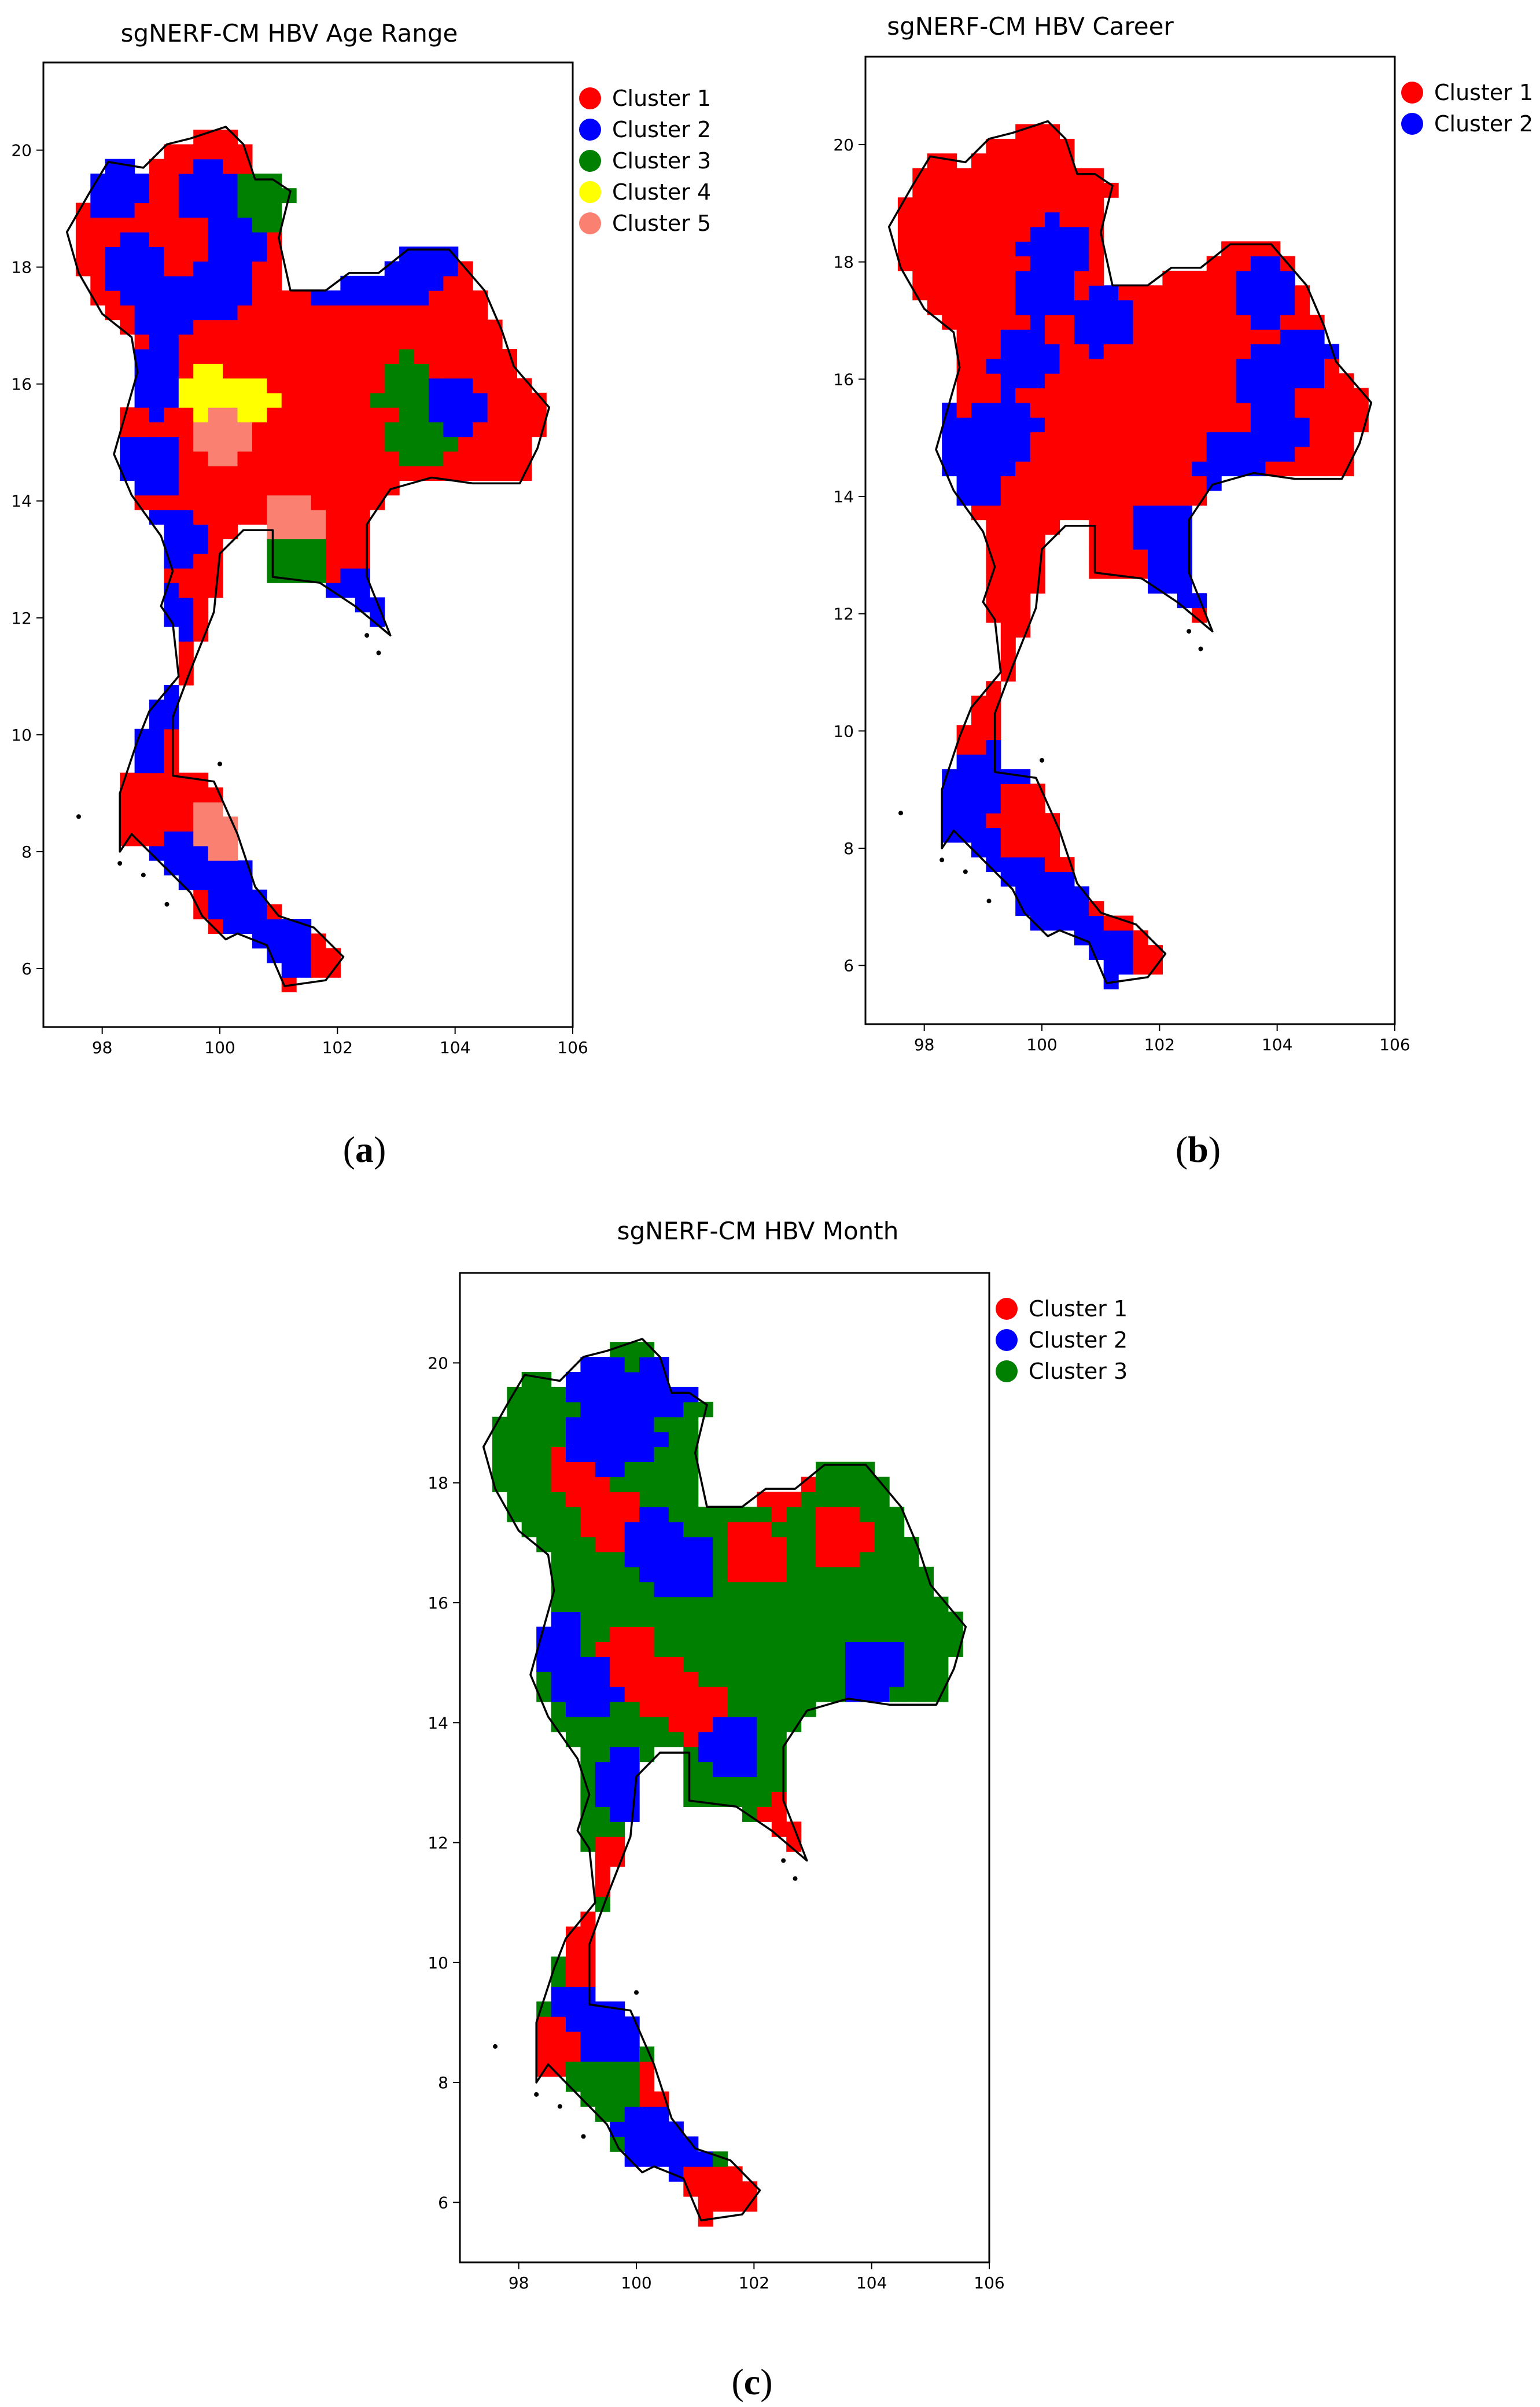 Image resolution: width=1540 pixels, height=2407 pixels. What do you see at coordinates (590, 223) in the screenshot?
I see `legend-marker` at bounding box center [590, 223].